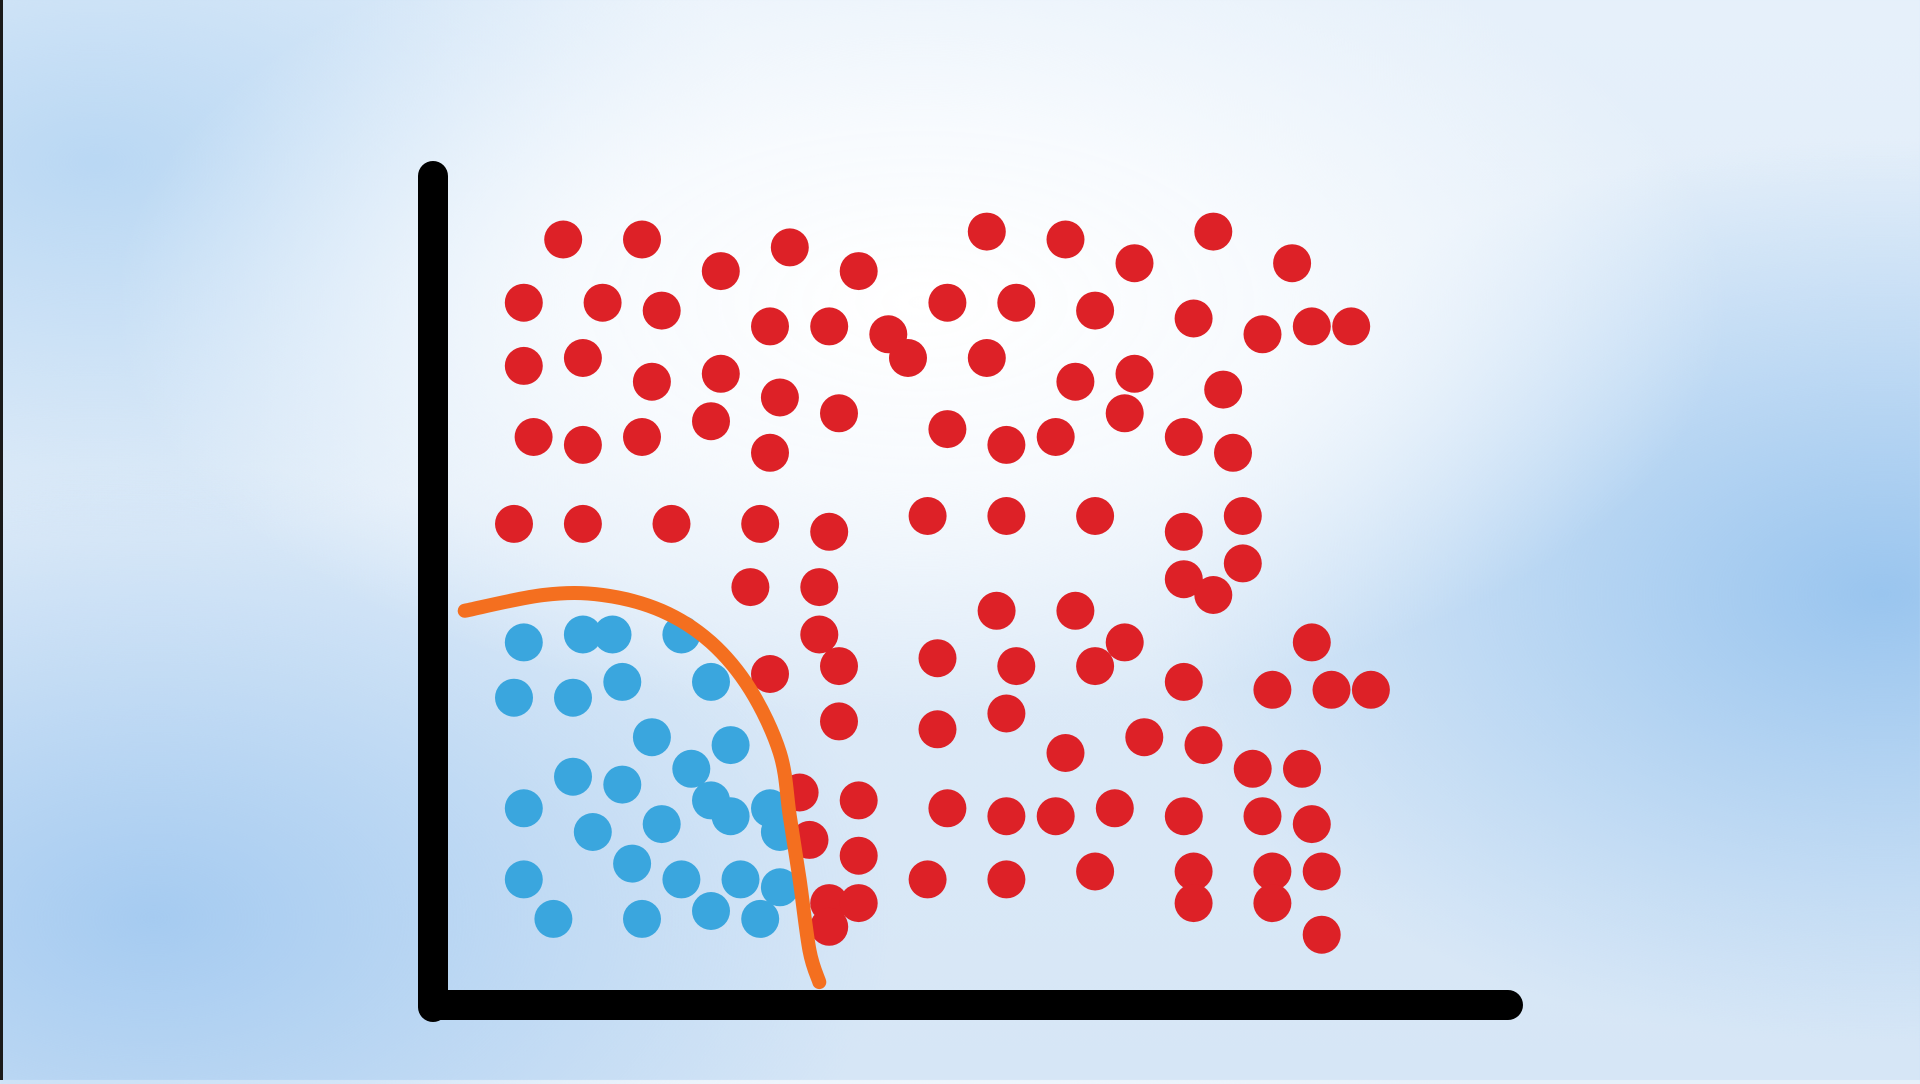 The width and height of the screenshot is (1920, 1084). I want to click on class-b-points, so click(647, 776).